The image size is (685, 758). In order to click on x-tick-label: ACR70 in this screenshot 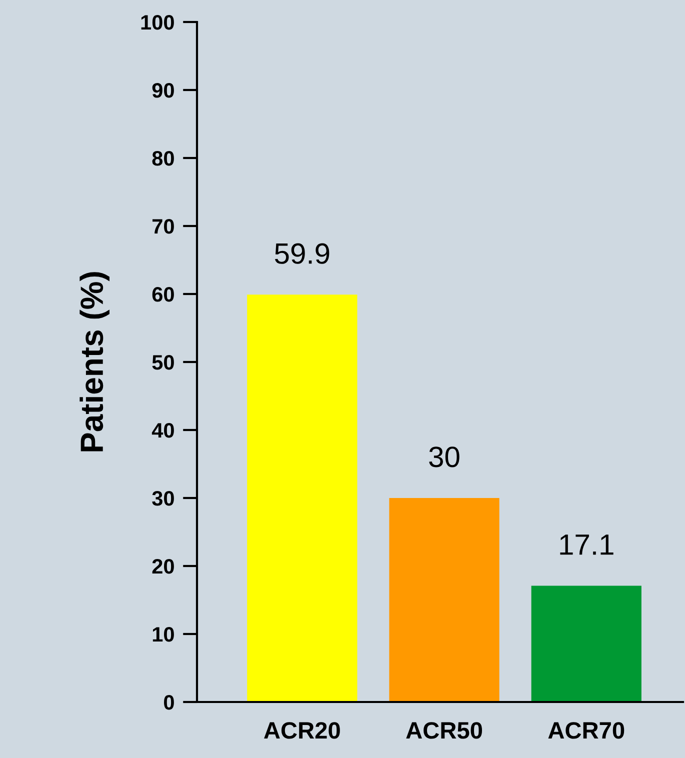, I will do `click(586, 730)`.